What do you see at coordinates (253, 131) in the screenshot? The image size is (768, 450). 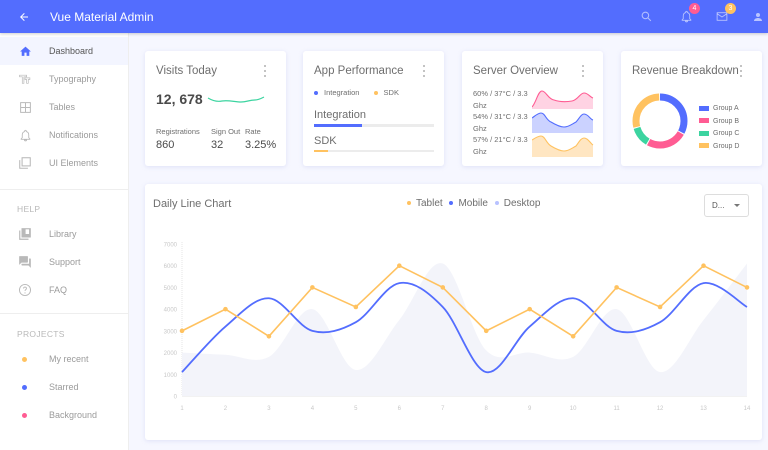 I see `stat-label-rate: Rate` at bounding box center [253, 131].